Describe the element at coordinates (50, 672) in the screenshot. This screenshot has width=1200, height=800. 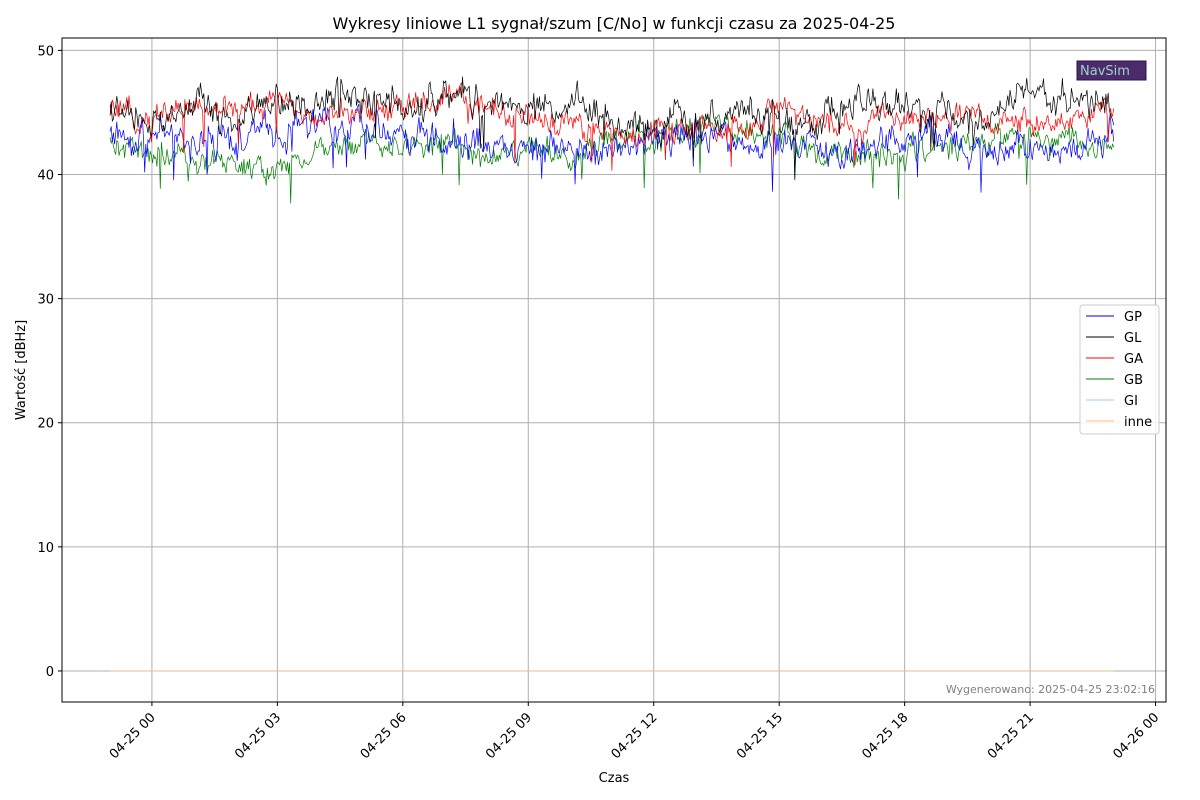
I see `y-tick-label: 0` at that location.